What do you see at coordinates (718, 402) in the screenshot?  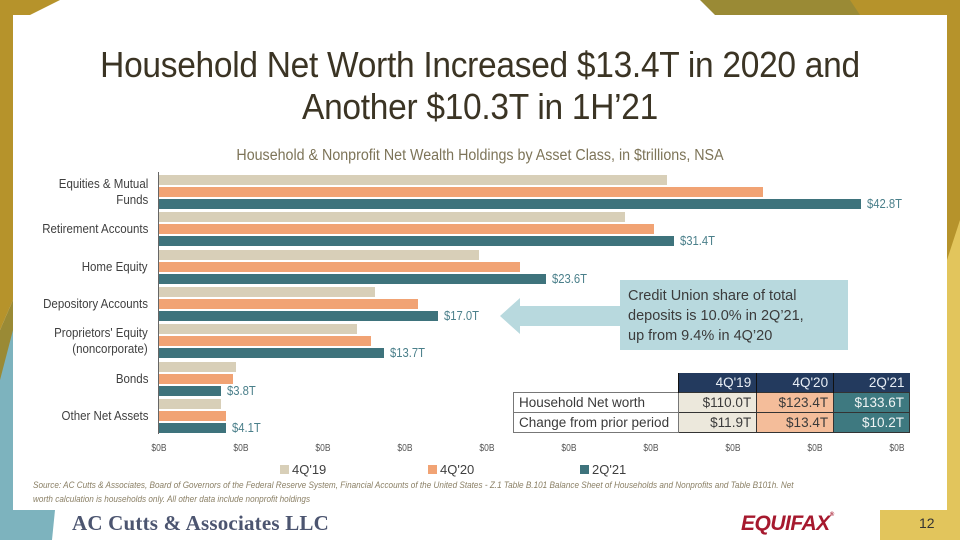 I see `table-cell: $110.0T` at bounding box center [718, 402].